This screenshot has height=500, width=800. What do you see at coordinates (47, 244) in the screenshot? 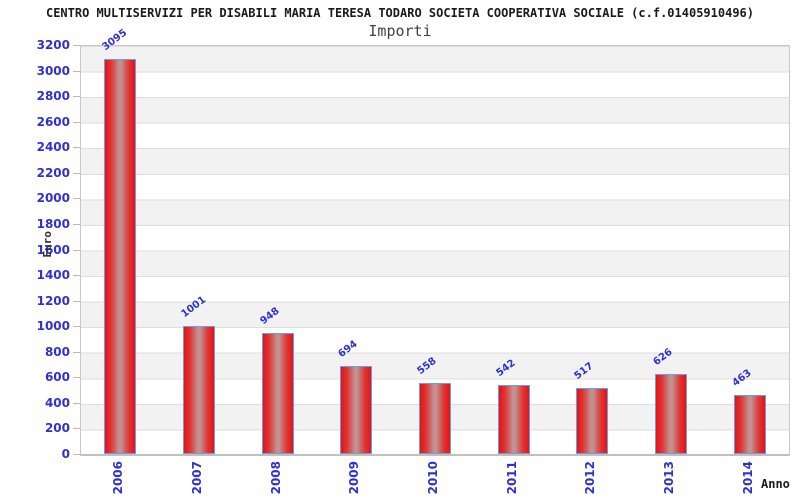
I see `y-axis-title: Euro` at bounding box center [47, 244].